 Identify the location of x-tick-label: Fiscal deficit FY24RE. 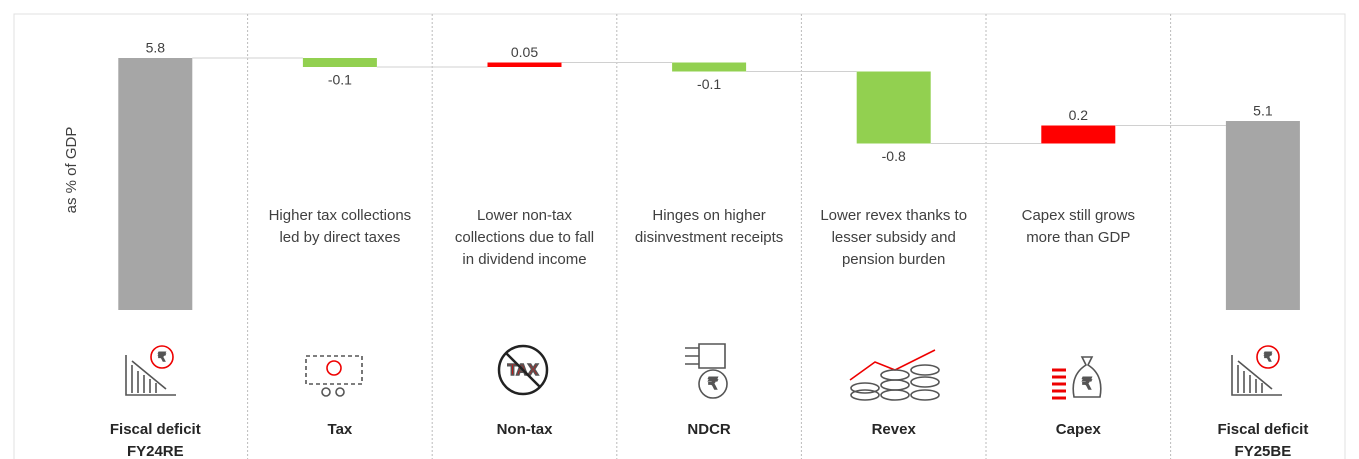
(155, 440).